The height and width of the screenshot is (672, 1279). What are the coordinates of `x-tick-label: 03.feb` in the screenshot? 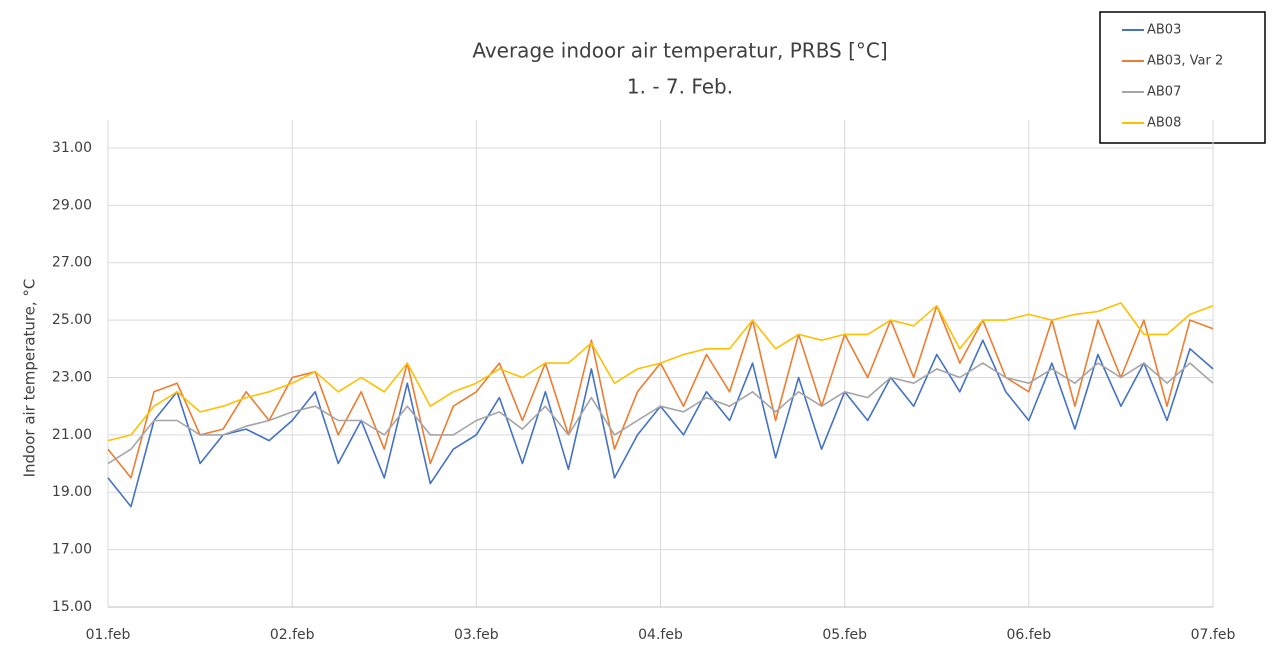 It's located at (476, 635).